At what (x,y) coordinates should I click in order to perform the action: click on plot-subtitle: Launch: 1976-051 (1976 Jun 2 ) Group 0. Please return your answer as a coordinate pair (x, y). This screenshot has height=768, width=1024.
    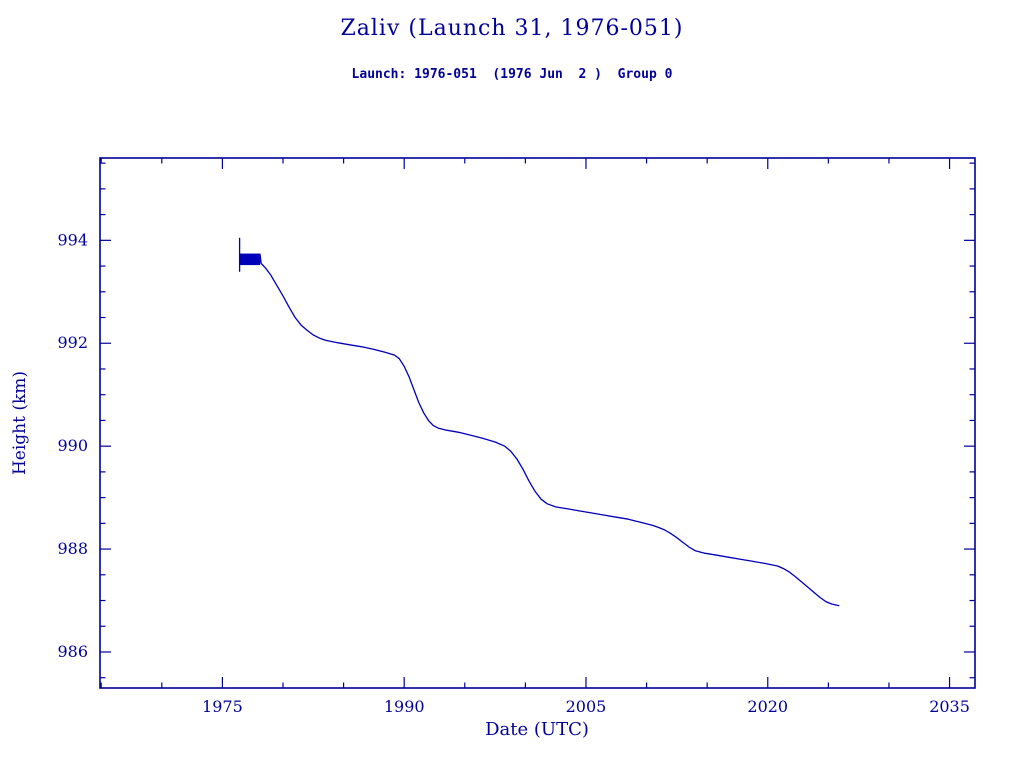
    Looking at the image, I should click on (512, 74).